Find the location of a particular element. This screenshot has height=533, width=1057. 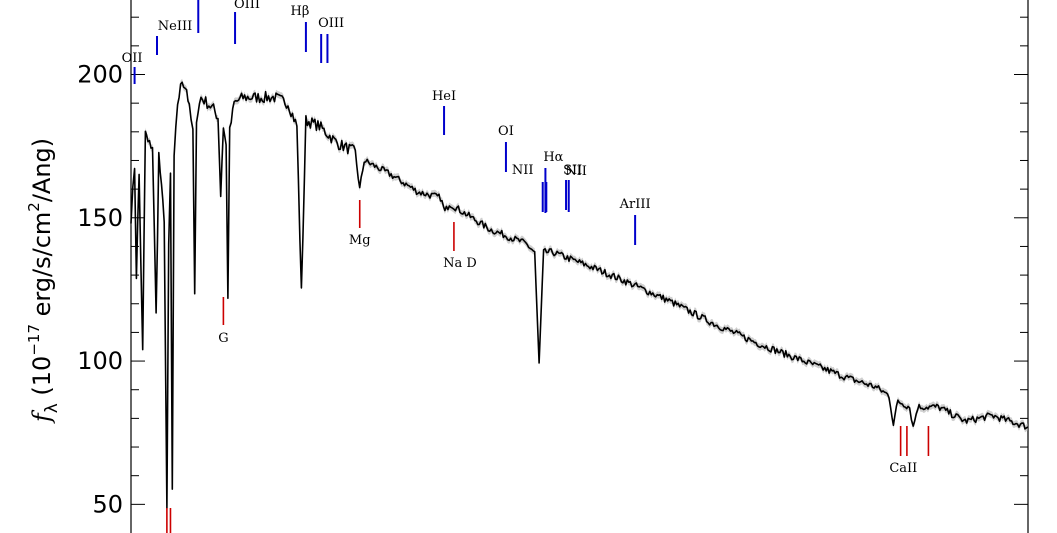

absorption-line-label: G is located at coordinates (223, 338).